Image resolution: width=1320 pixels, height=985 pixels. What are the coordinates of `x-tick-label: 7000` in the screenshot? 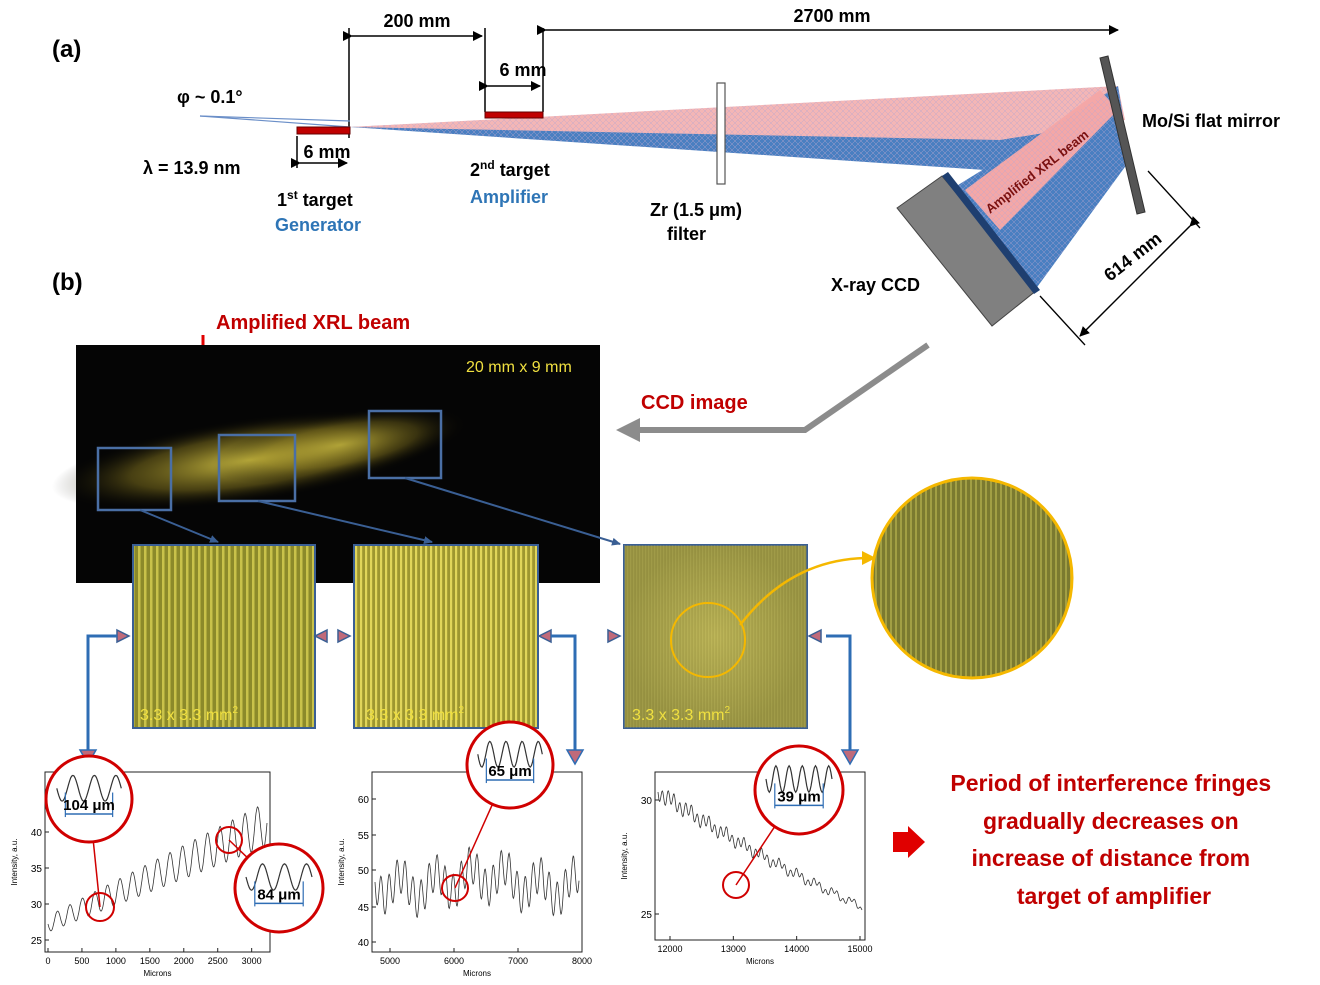 It's located at (518, 961).